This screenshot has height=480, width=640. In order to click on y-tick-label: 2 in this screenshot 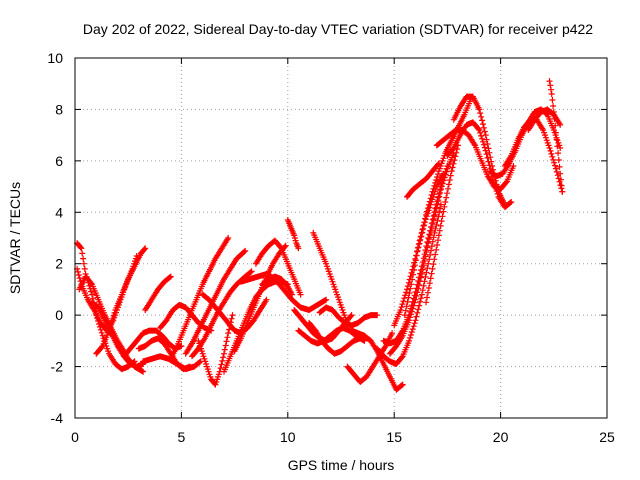, I will do `click(59, 264)`.